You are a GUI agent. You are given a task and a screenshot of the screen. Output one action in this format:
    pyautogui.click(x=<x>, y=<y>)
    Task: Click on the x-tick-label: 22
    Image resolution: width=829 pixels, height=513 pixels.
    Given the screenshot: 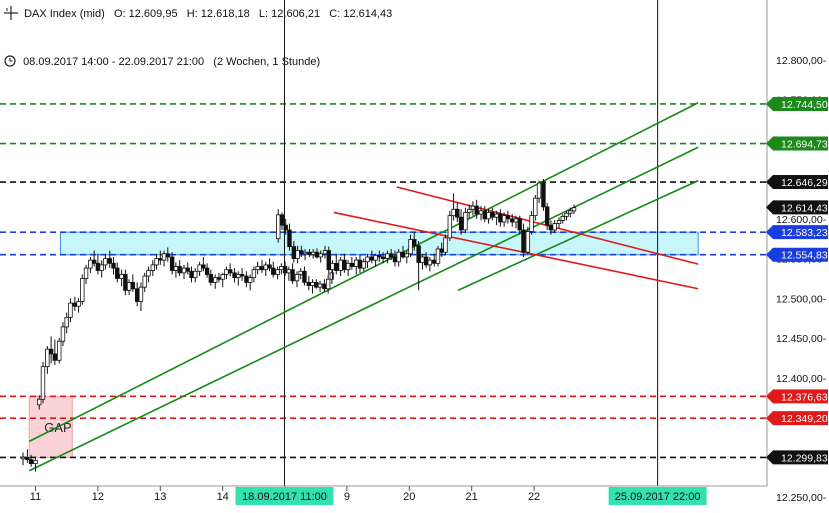 What is the action you would take?
    pyautogui.click(x=534, y=497)
    